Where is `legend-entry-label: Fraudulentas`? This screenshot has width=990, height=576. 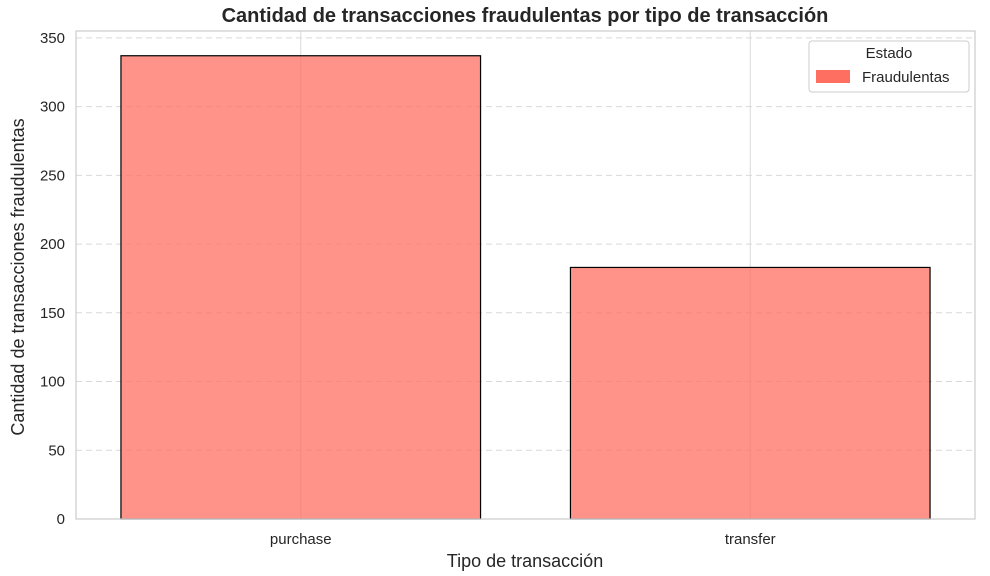
legend-entry-label: Fraudulentas is located at coordinates (906, 77).